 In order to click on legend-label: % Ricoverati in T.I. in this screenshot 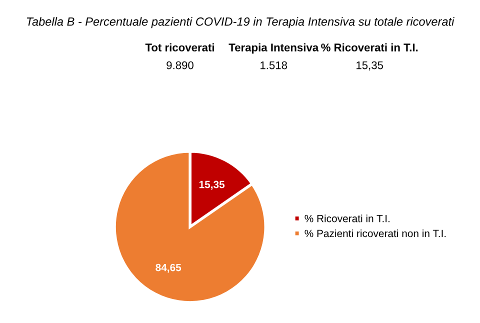, I will do `click(347, 218)`.